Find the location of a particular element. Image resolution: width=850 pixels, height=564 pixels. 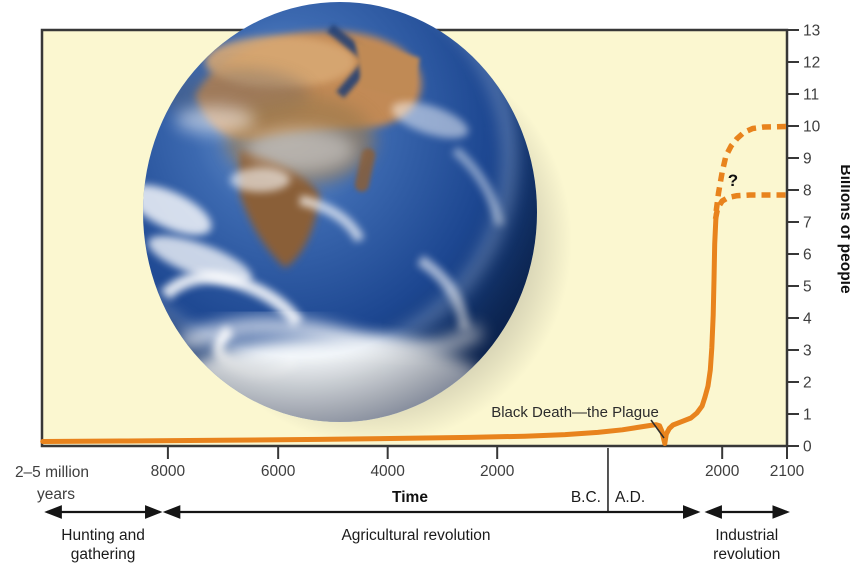

y-tick-label: 8 is located at coordinates (807, 191).